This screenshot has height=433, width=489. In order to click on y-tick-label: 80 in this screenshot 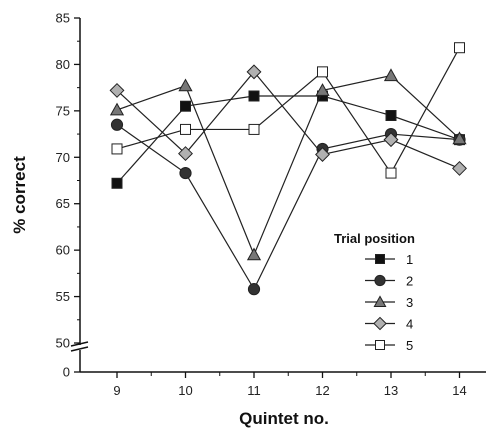, I will do `click(63, 64)`.